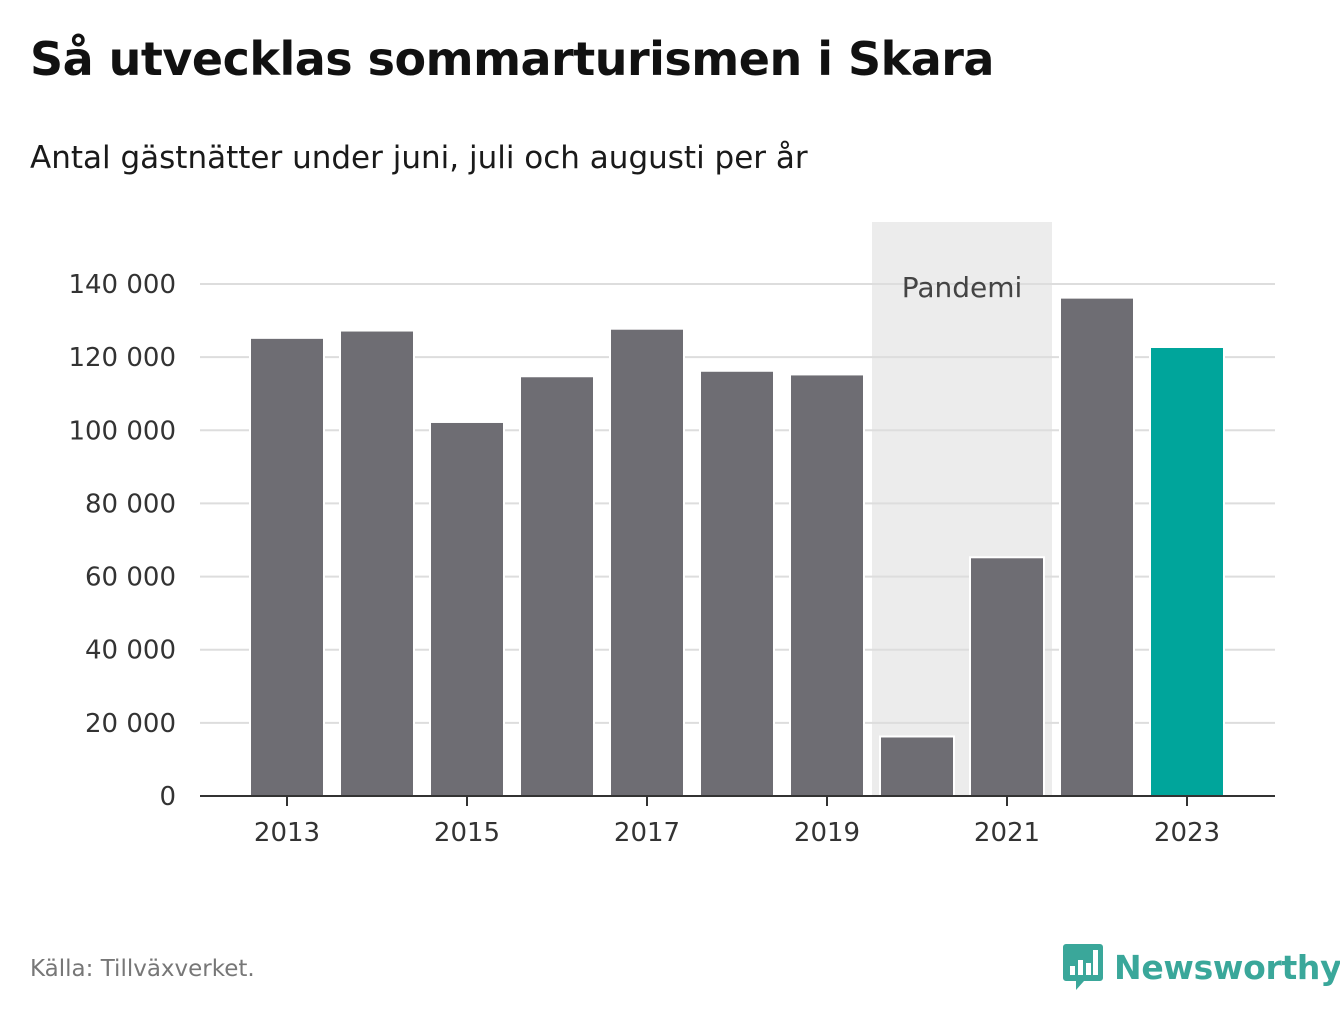  I want to click on y-tick-label: 20 000, so click(130, 724).